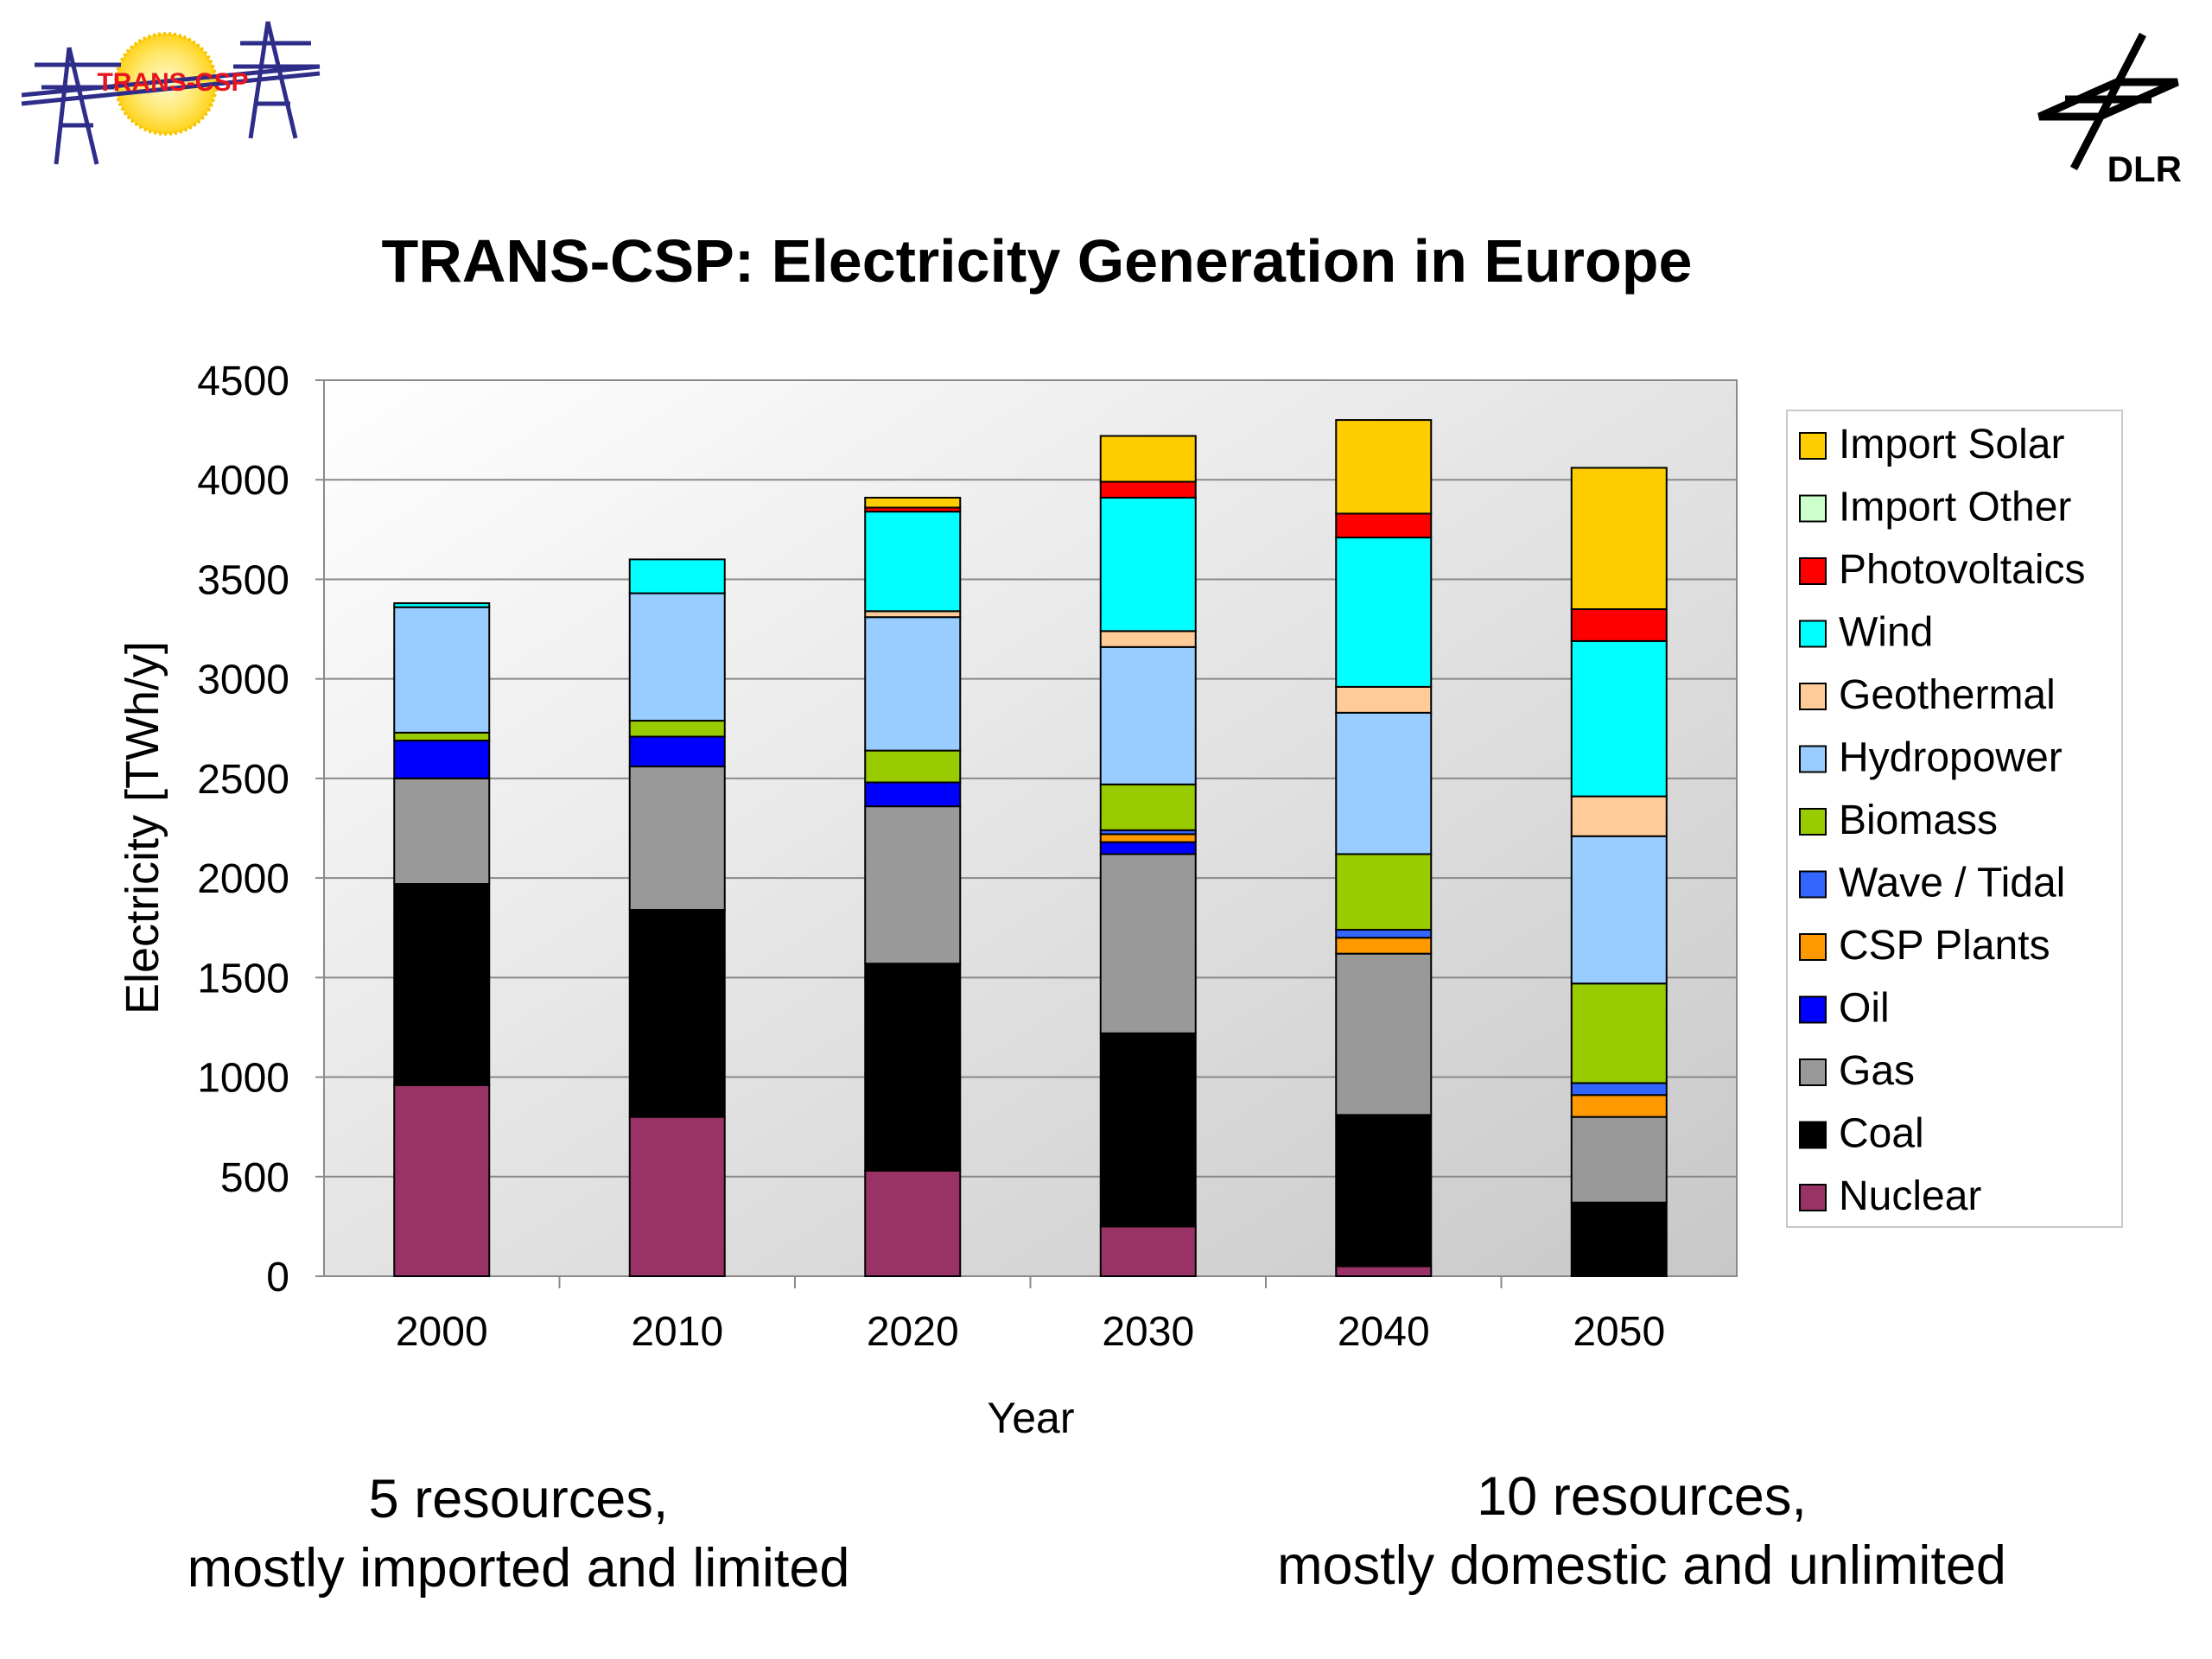 This screenshot has height=1659, width=2212. Describe the element at coordinates (1951, 444) in the screenshot. I see `legend-label: Import Solar` at that location.